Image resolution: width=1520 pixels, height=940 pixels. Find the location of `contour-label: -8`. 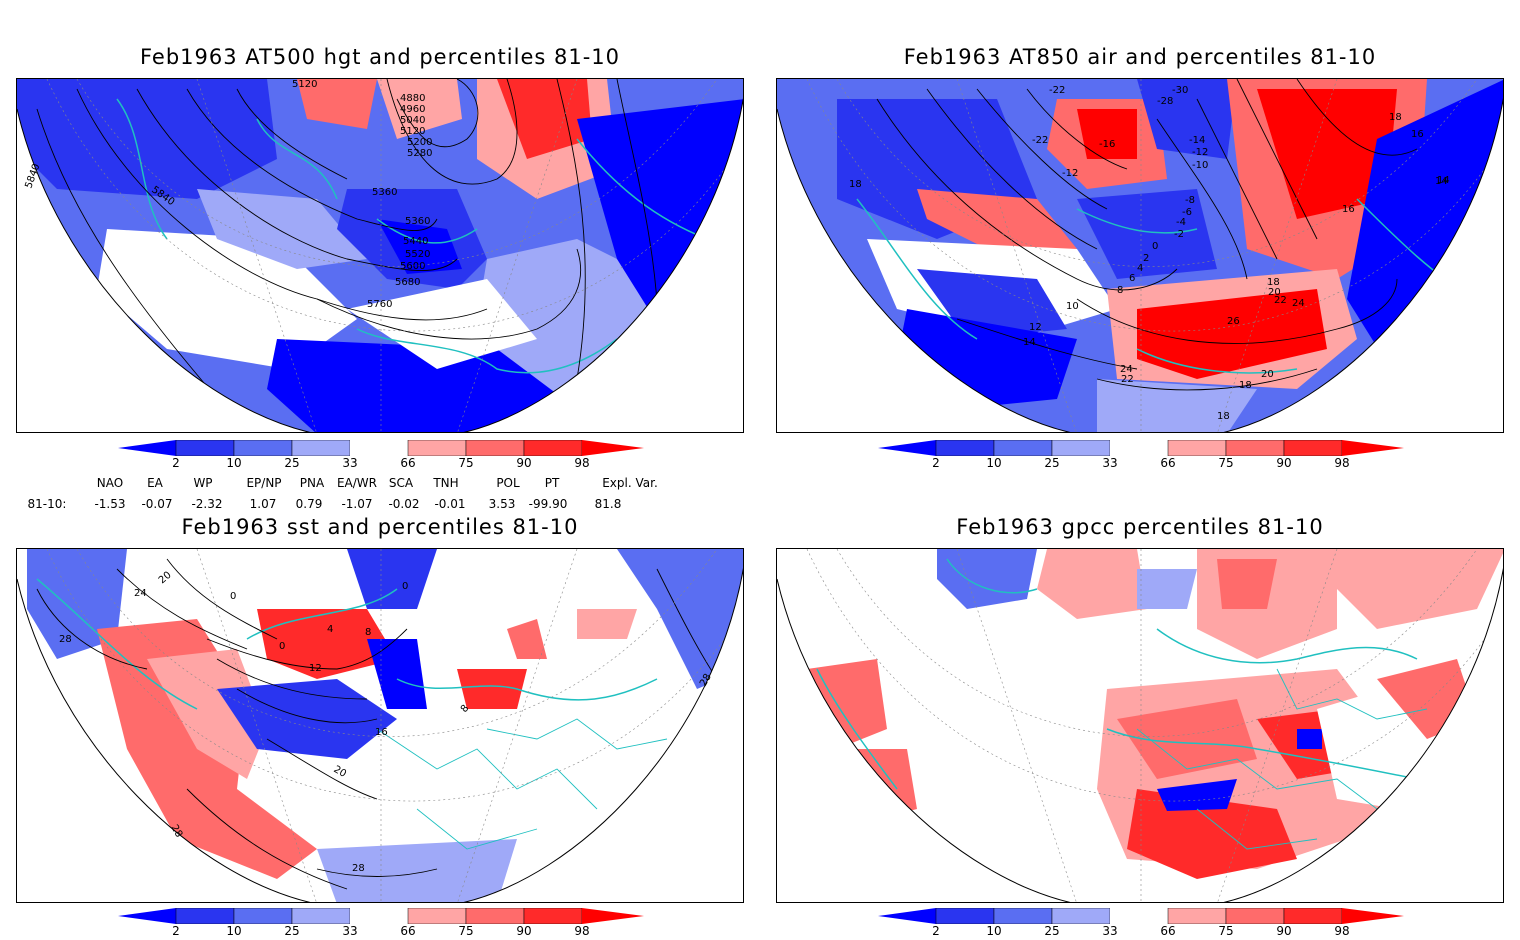

contour-label: -8 is located at coordinates (1190, 200).